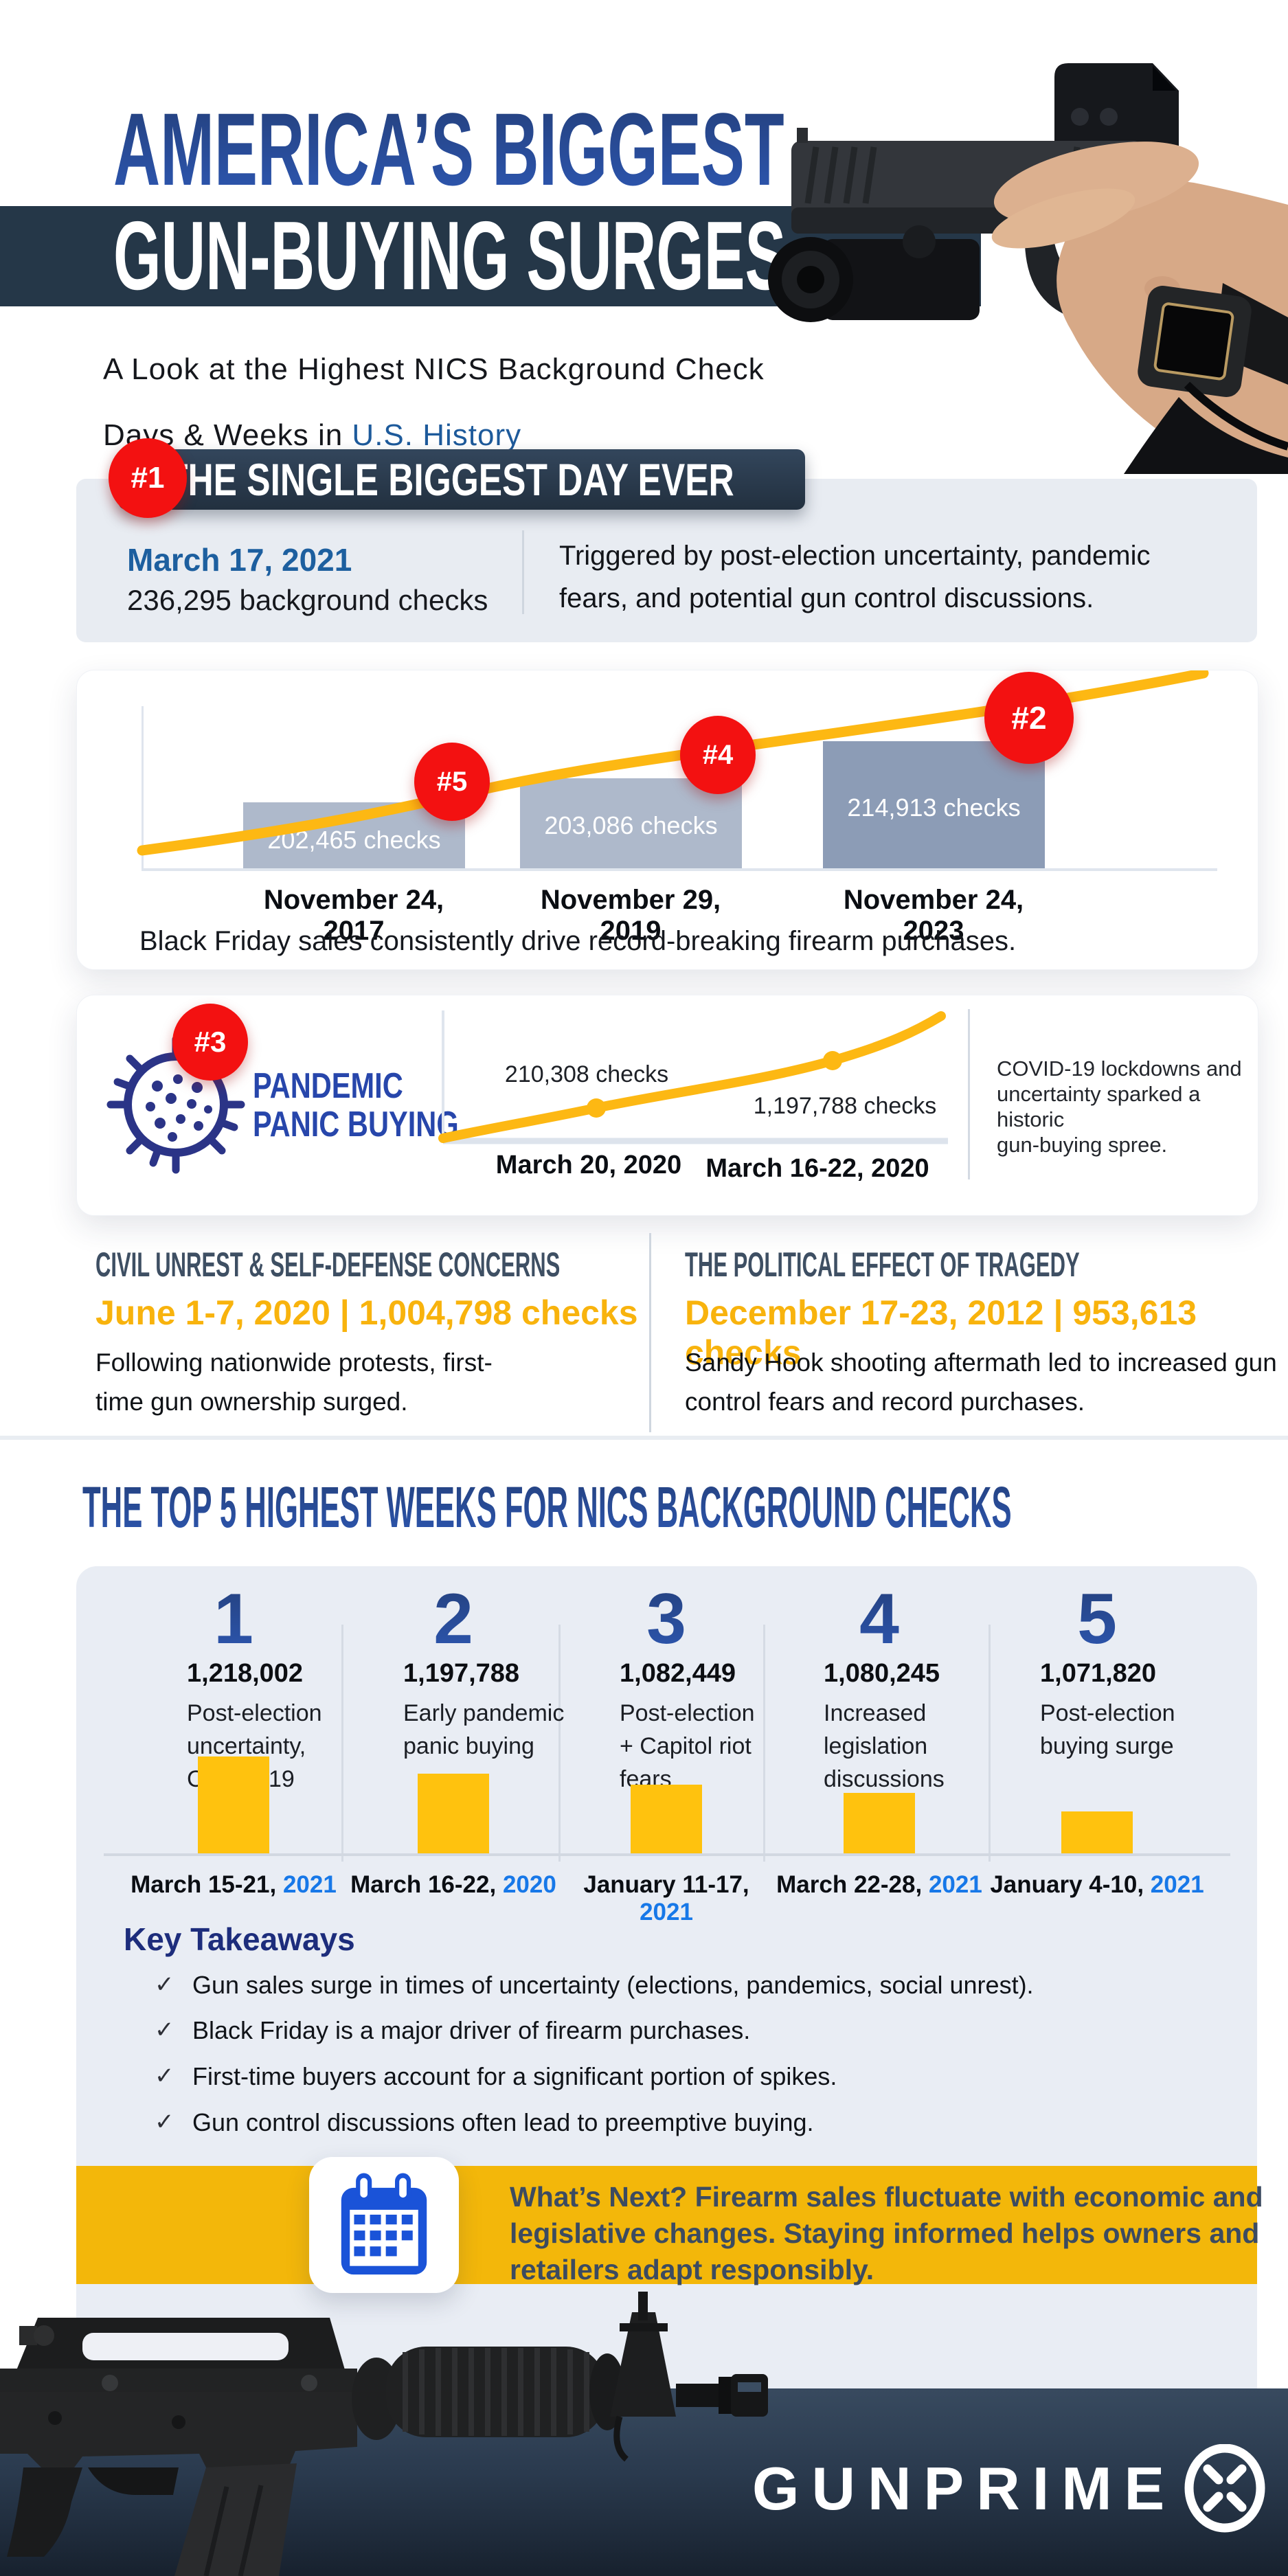  I want to click on bar-date-2023: November 24, 2023, so click(933, 915).